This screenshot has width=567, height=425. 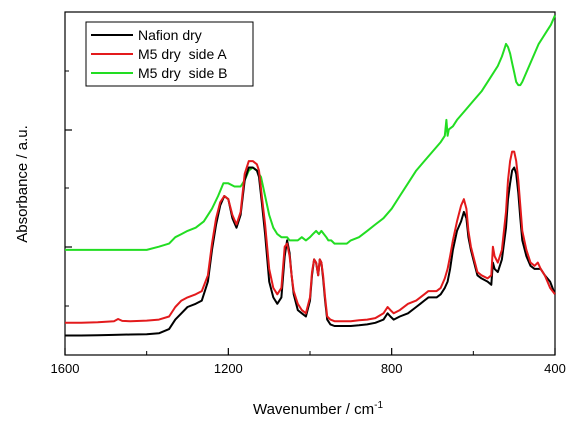 I want to click on legend: Nafion dry M5 dry side A M5 dry side B, so click(x=169, y=54).